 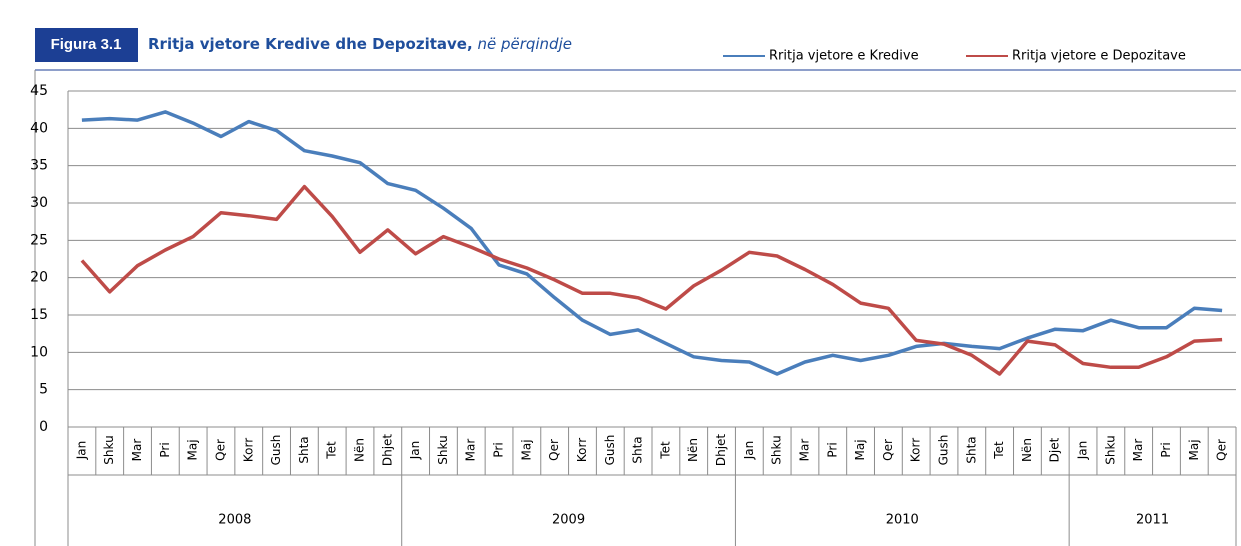 I want to click on y-tick-label: 45, so click(x=39, y=91).